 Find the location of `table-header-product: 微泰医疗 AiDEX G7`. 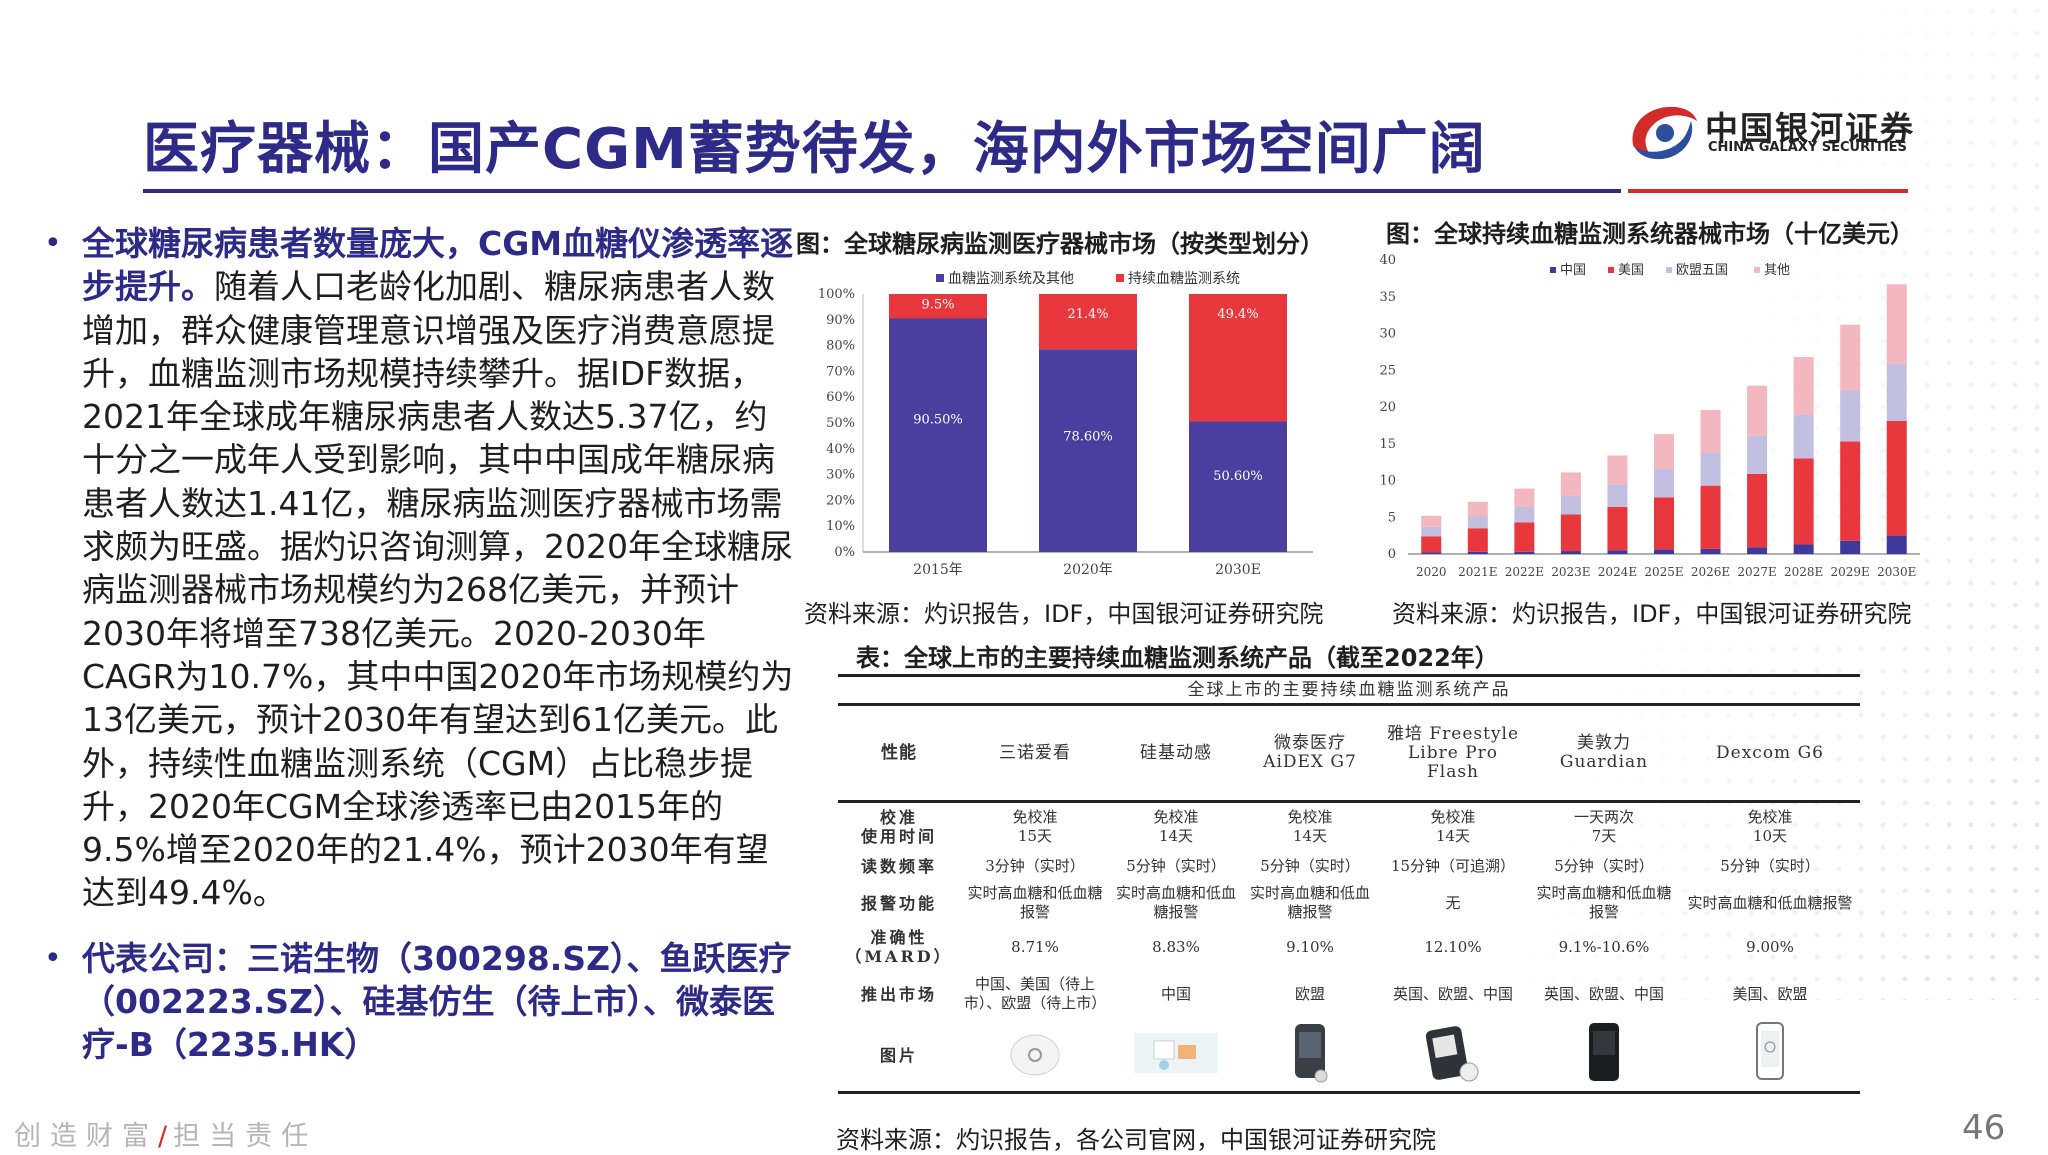

table-header-product: 微泰医疗 AiDEX G7 is located at coordinates (1310, 753).